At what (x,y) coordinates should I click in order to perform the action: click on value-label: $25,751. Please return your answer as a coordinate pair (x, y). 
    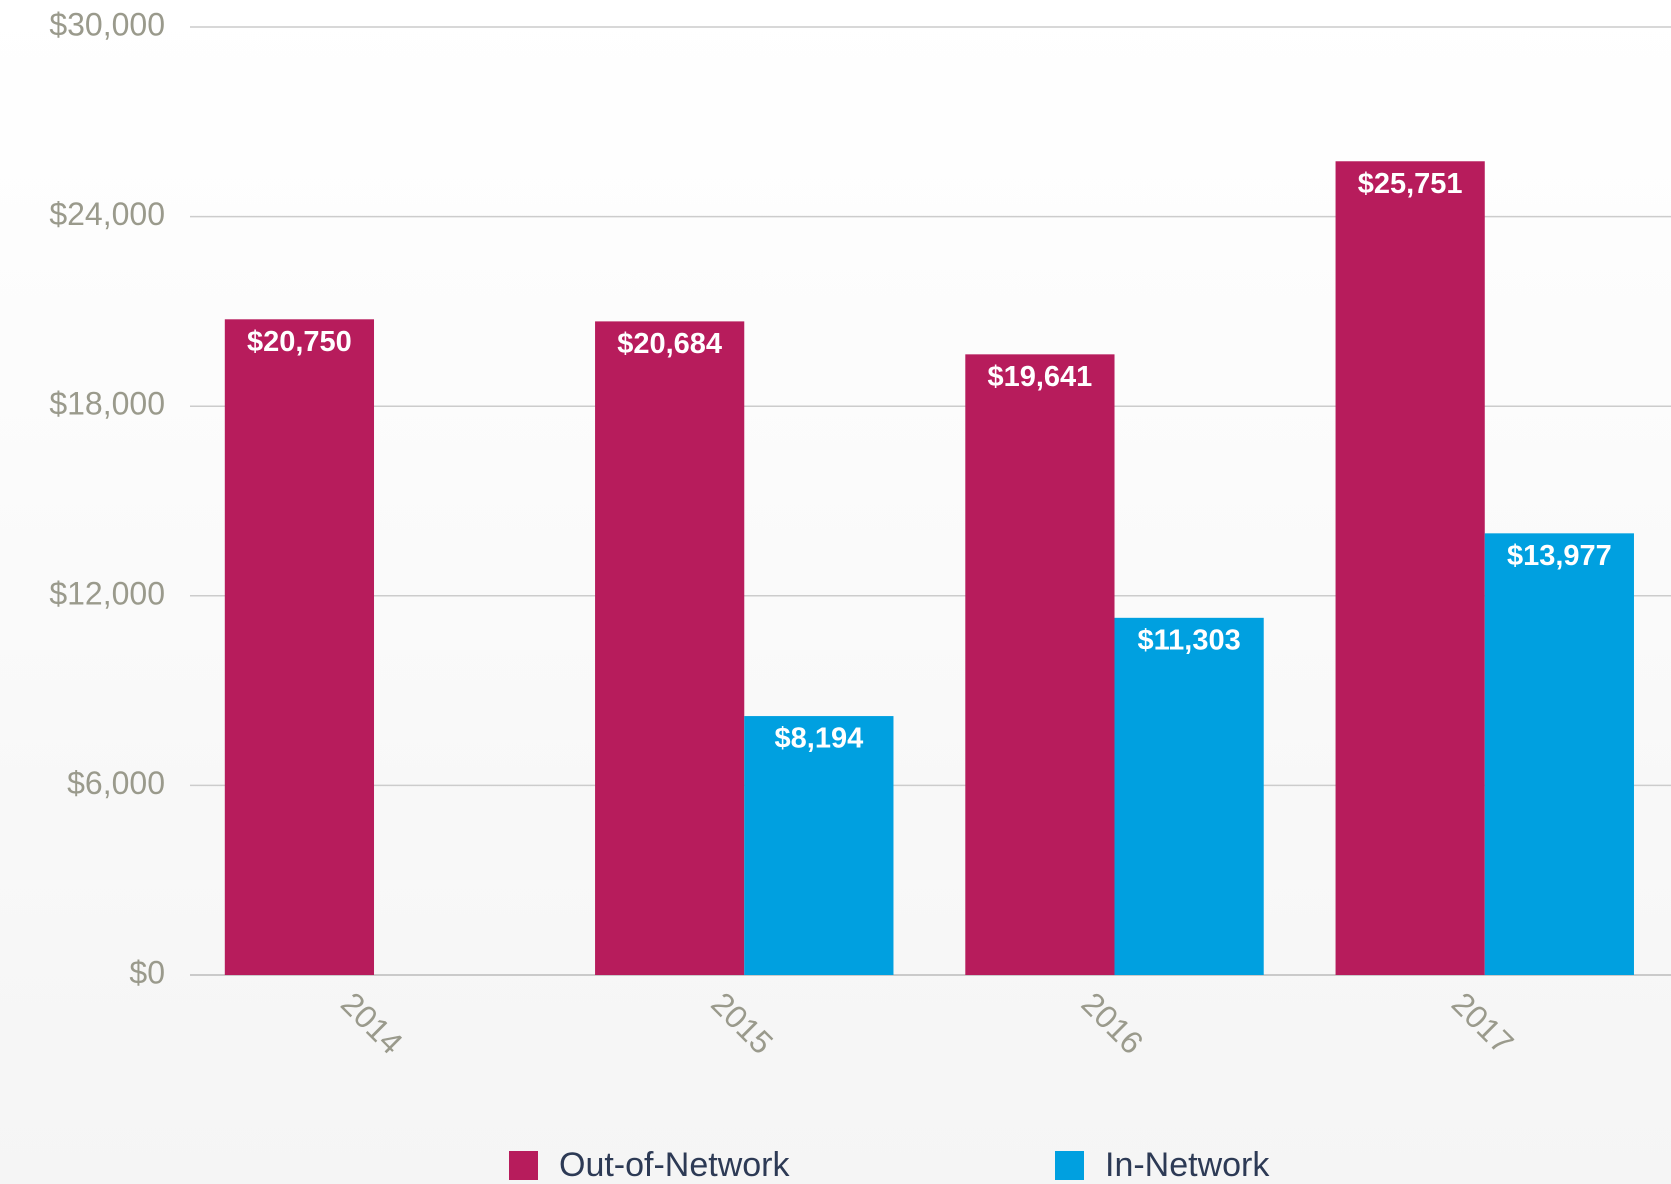
    Looking at the image, I should click on (1410, 184).